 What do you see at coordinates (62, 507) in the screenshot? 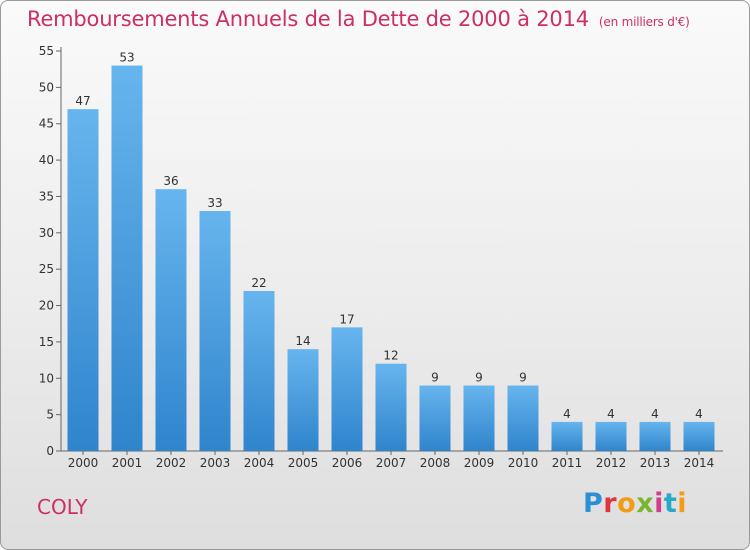
I see `commune-name: COLY` at bounding box center [62, 507].